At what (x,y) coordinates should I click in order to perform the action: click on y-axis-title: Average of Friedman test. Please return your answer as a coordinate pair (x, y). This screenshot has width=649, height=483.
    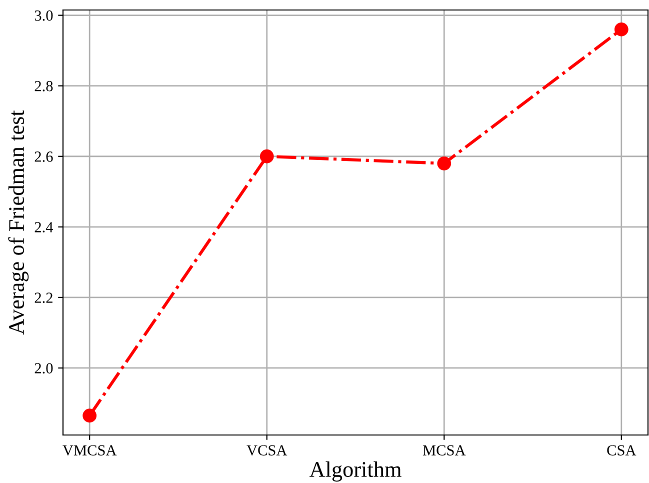
    Looking at the image, I should click on (18, 222).